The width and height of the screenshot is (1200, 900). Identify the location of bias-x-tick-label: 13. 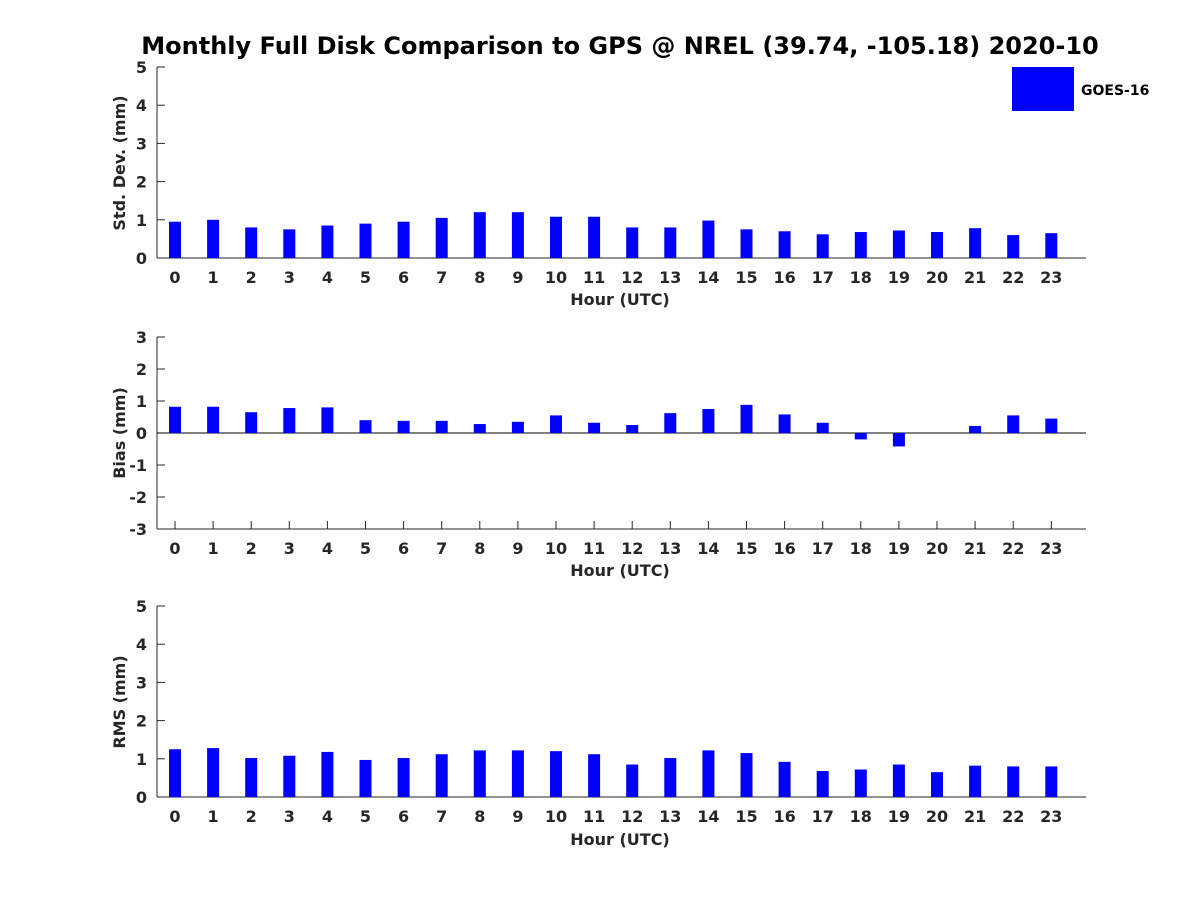
(670, 548).